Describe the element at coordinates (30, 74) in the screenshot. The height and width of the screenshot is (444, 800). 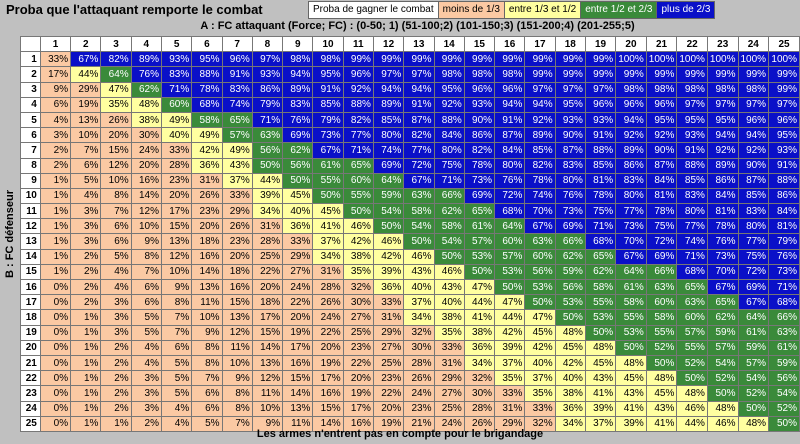
I see `row-header: 2` at that location.